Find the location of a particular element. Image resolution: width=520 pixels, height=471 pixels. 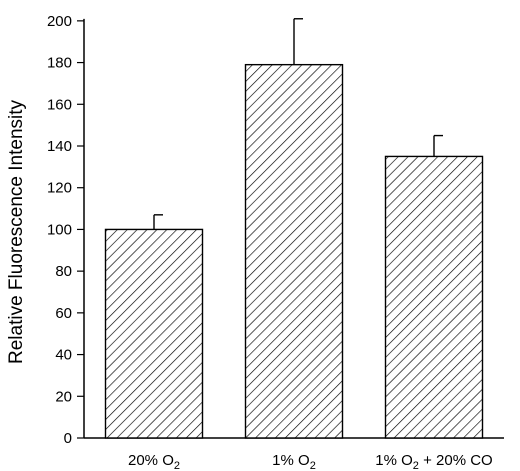

y-tick-label: 180 is located at coordinates (59, 63).